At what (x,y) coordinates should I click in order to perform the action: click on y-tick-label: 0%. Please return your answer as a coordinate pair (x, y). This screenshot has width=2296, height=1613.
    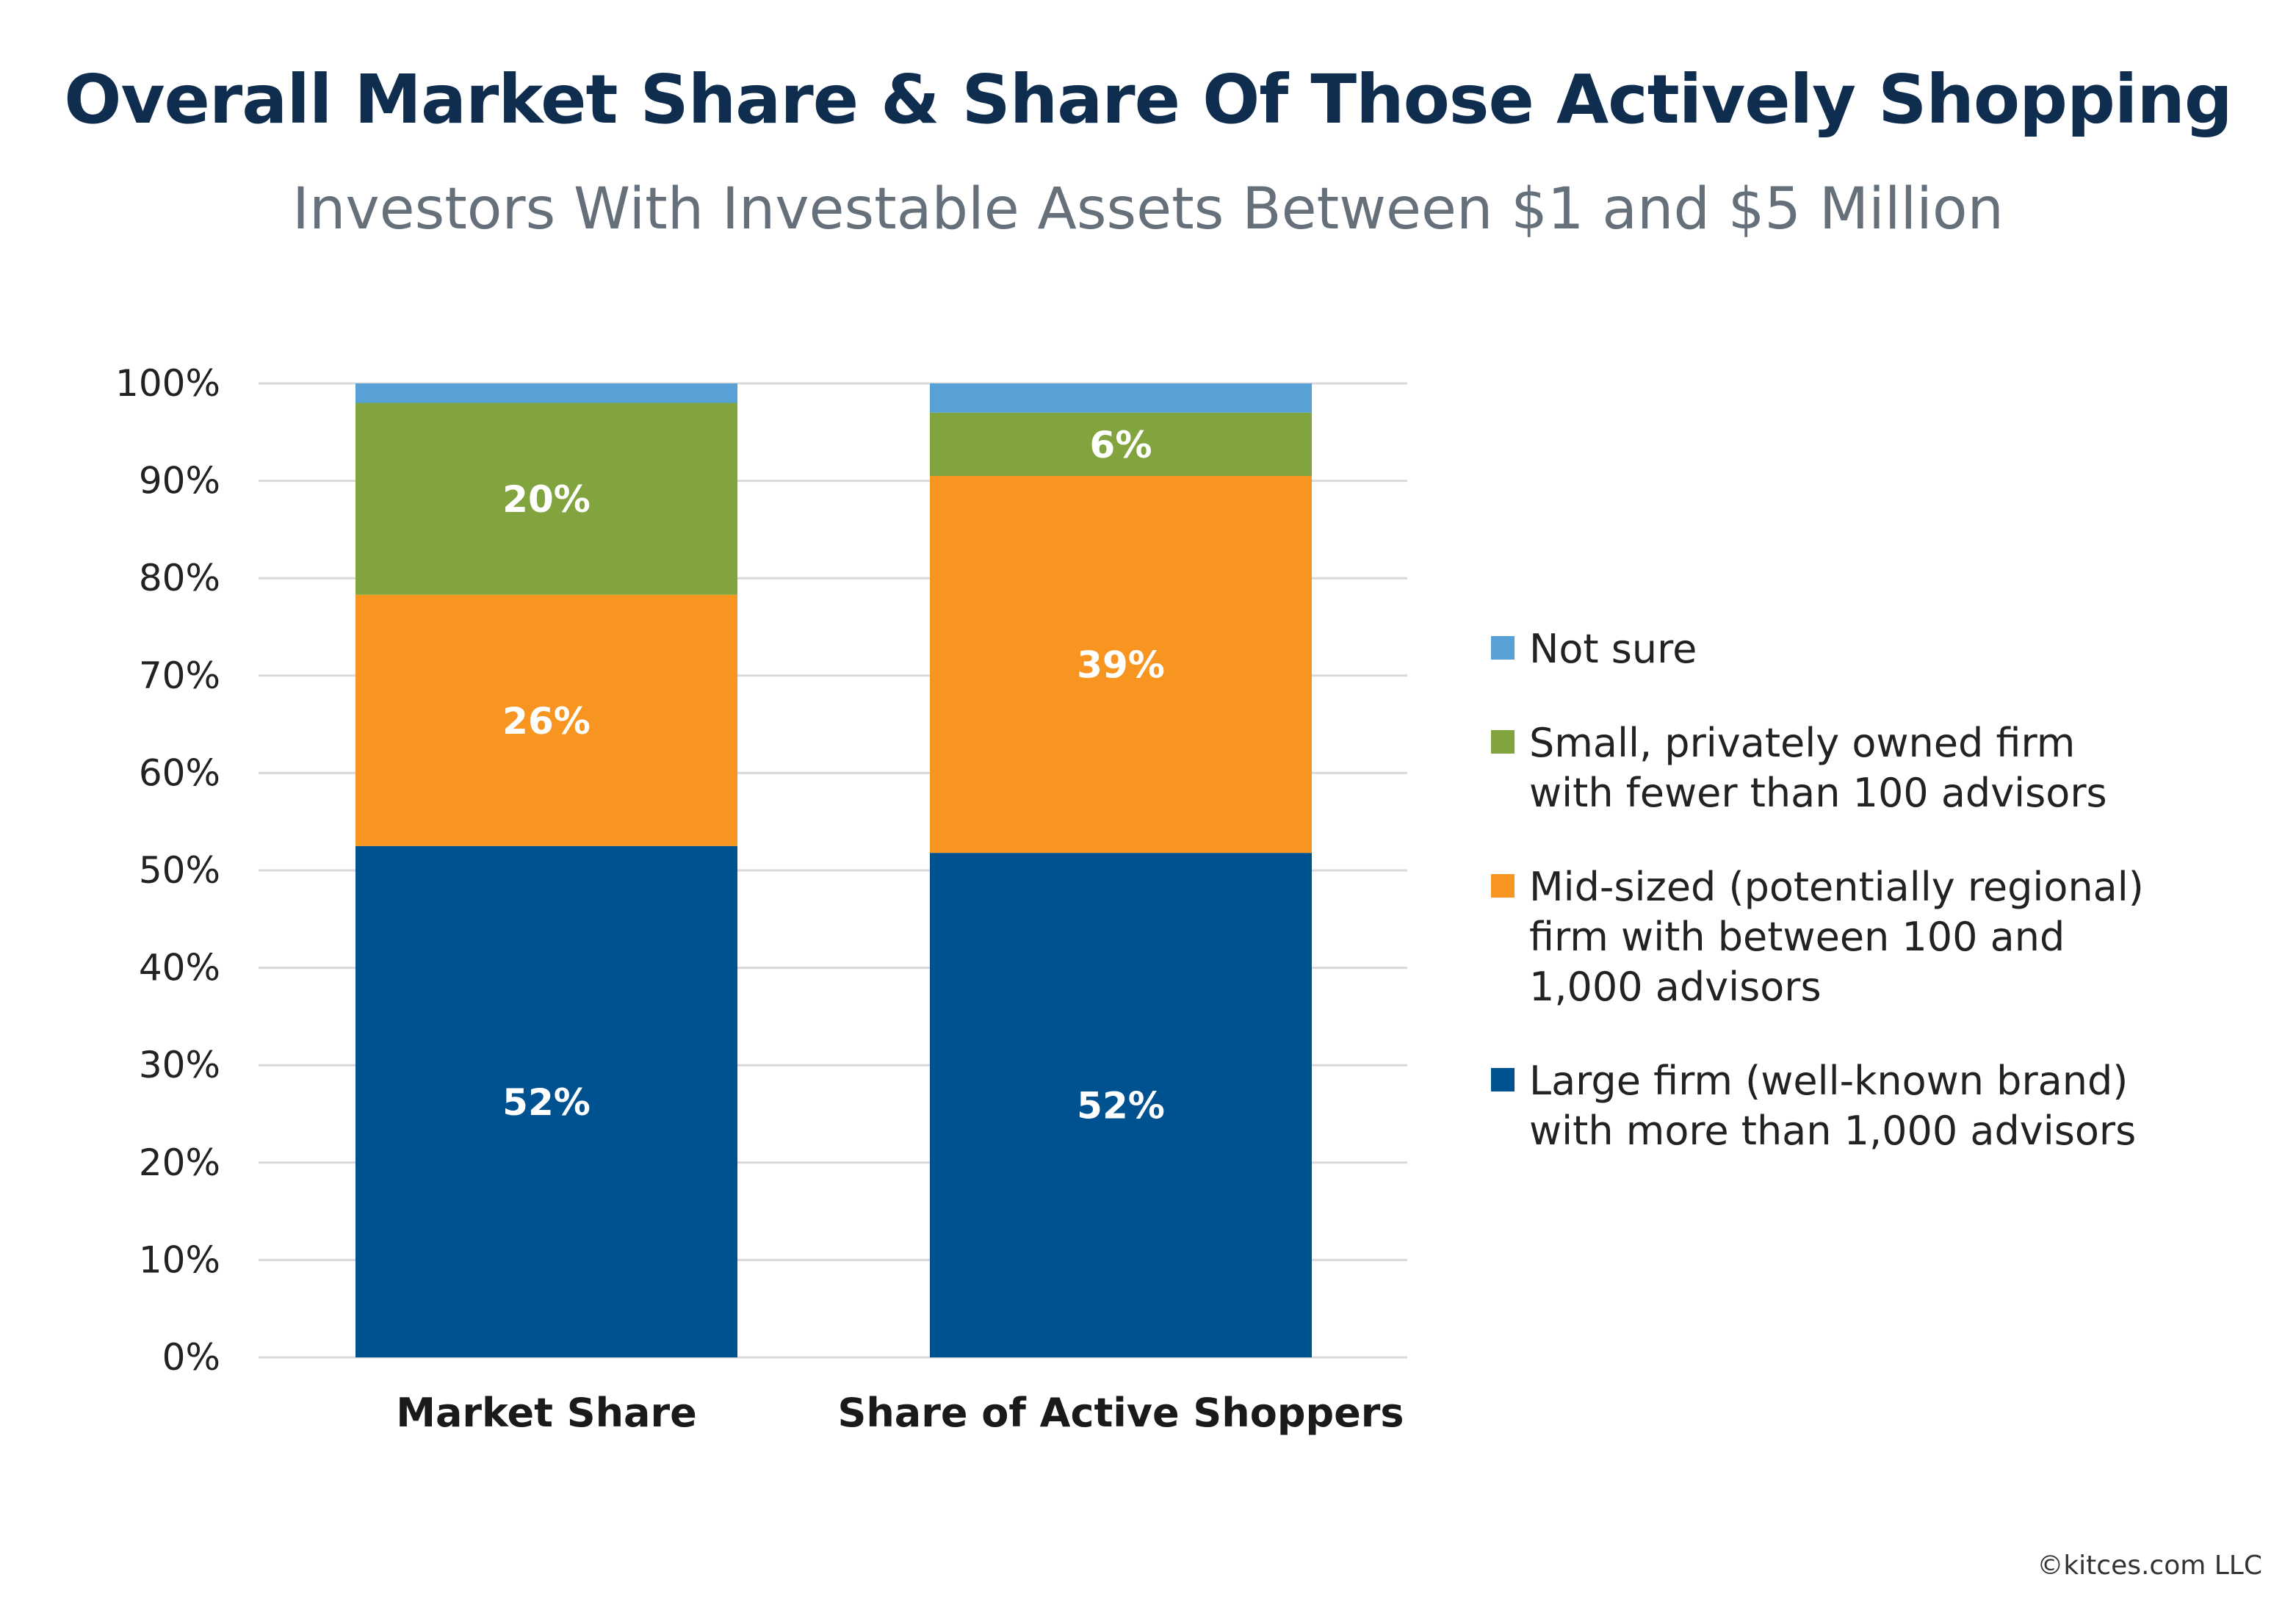
    Looking at the image, I should click on (191, 1357).